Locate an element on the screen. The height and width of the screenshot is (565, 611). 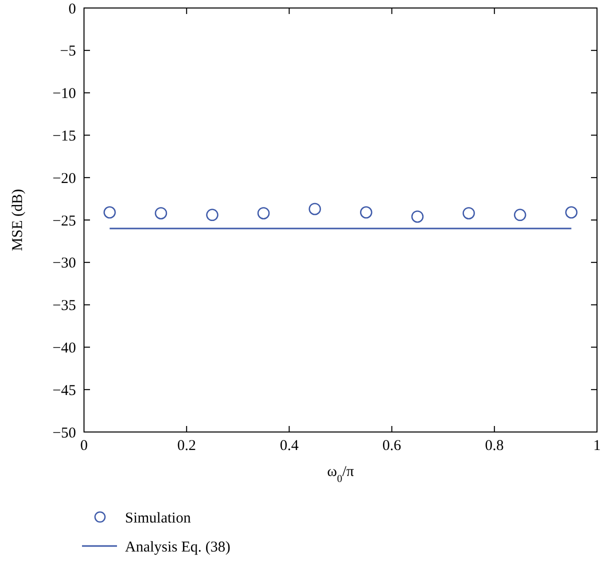
y-axis-title: MSE (dB) is located at coordinates (18, 220).